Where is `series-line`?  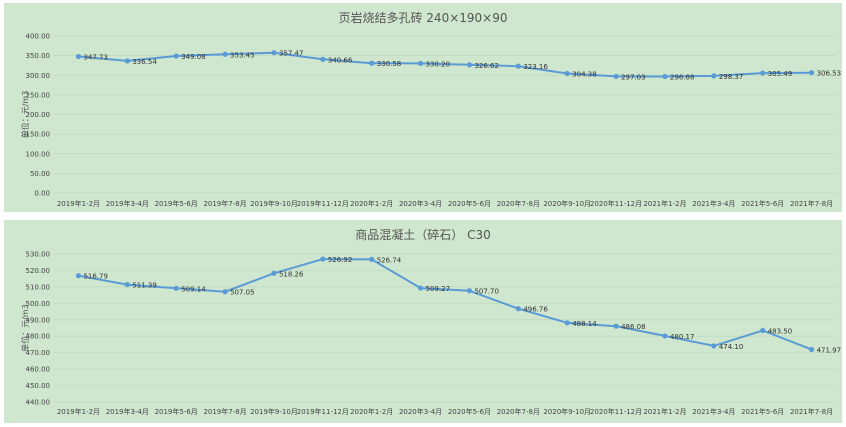 series-line is located at coordinates (445, 64).